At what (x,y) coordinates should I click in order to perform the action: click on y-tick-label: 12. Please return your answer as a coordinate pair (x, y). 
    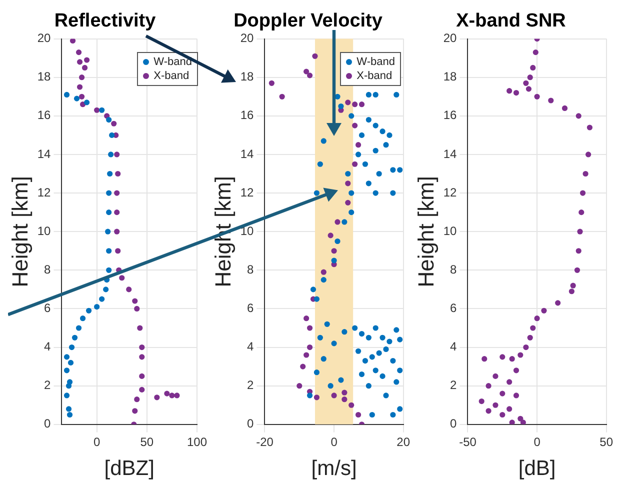
    Looking at the image, I should click on (247, 192).